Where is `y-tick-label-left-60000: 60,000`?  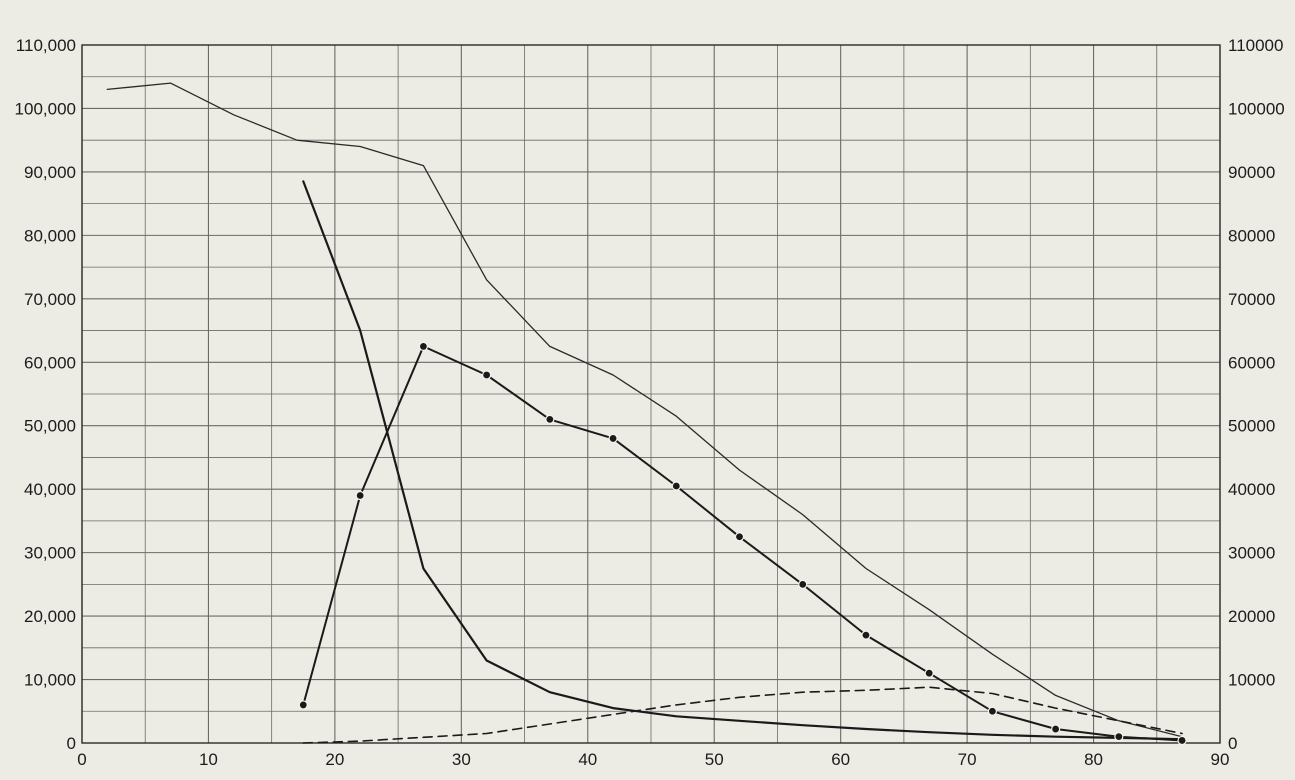
y-tick-label-left-60000: 60,000 is located at coordinates (50, 362).